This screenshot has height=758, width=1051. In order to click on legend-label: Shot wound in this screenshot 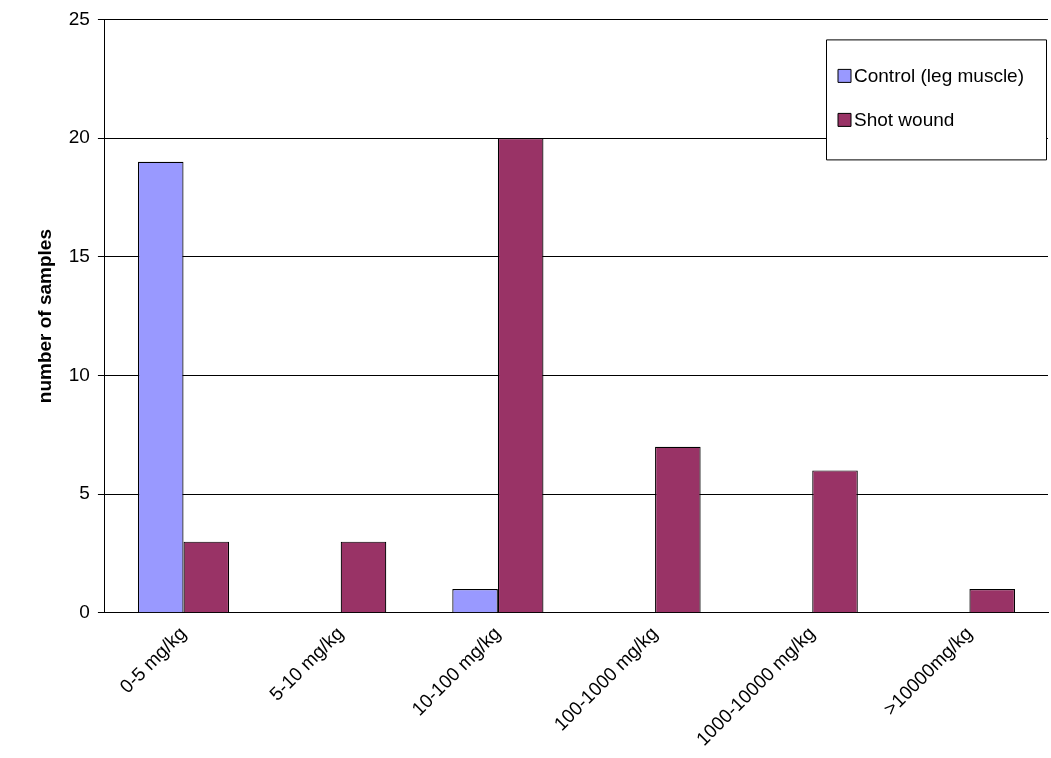, I will do `click(904, 119)`.